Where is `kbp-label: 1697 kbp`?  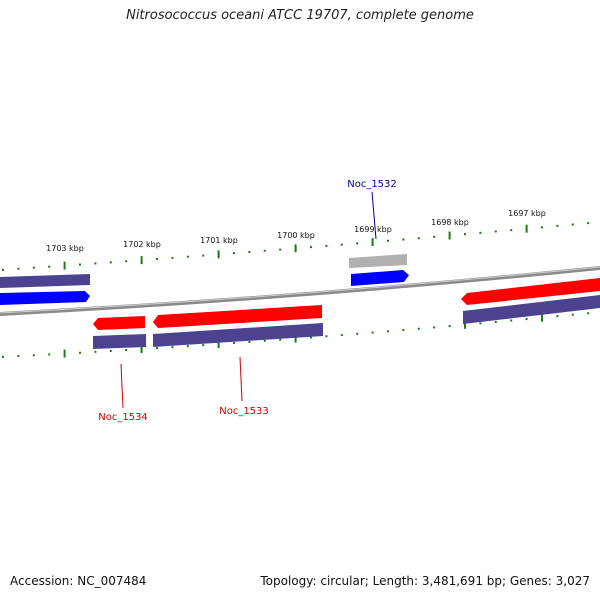
kbp-label: 1697 kbp is located at coordinates (527, 213).